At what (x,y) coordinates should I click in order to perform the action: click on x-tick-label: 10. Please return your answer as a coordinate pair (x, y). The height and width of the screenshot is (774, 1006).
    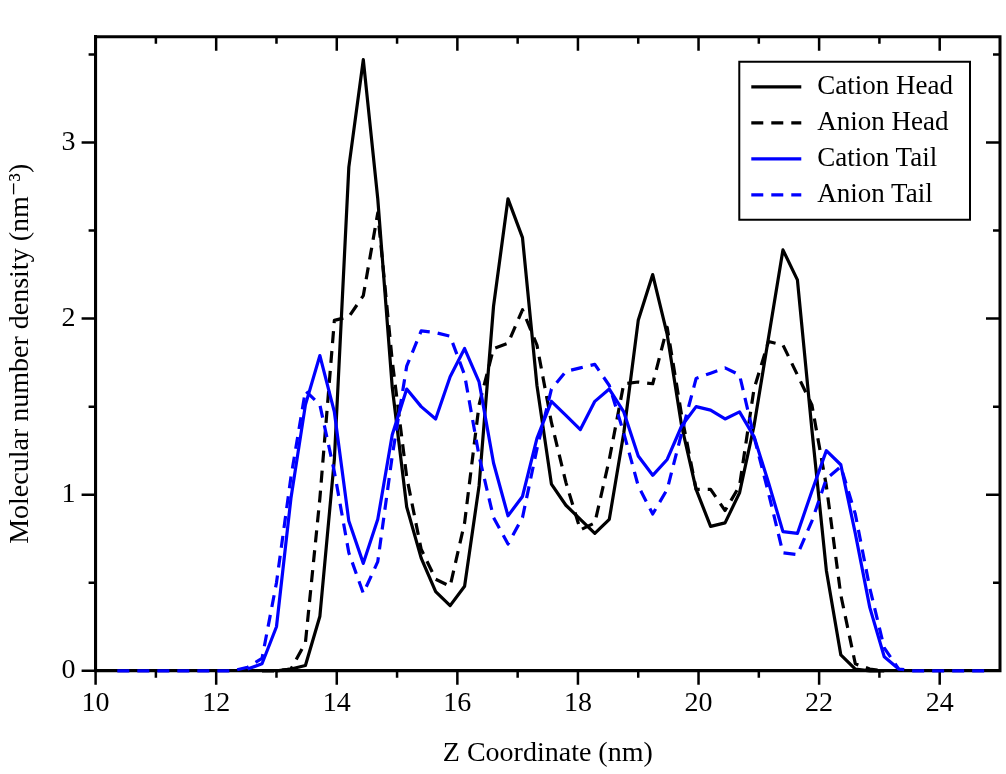
    Looking at the image, I should click on (95, 701).